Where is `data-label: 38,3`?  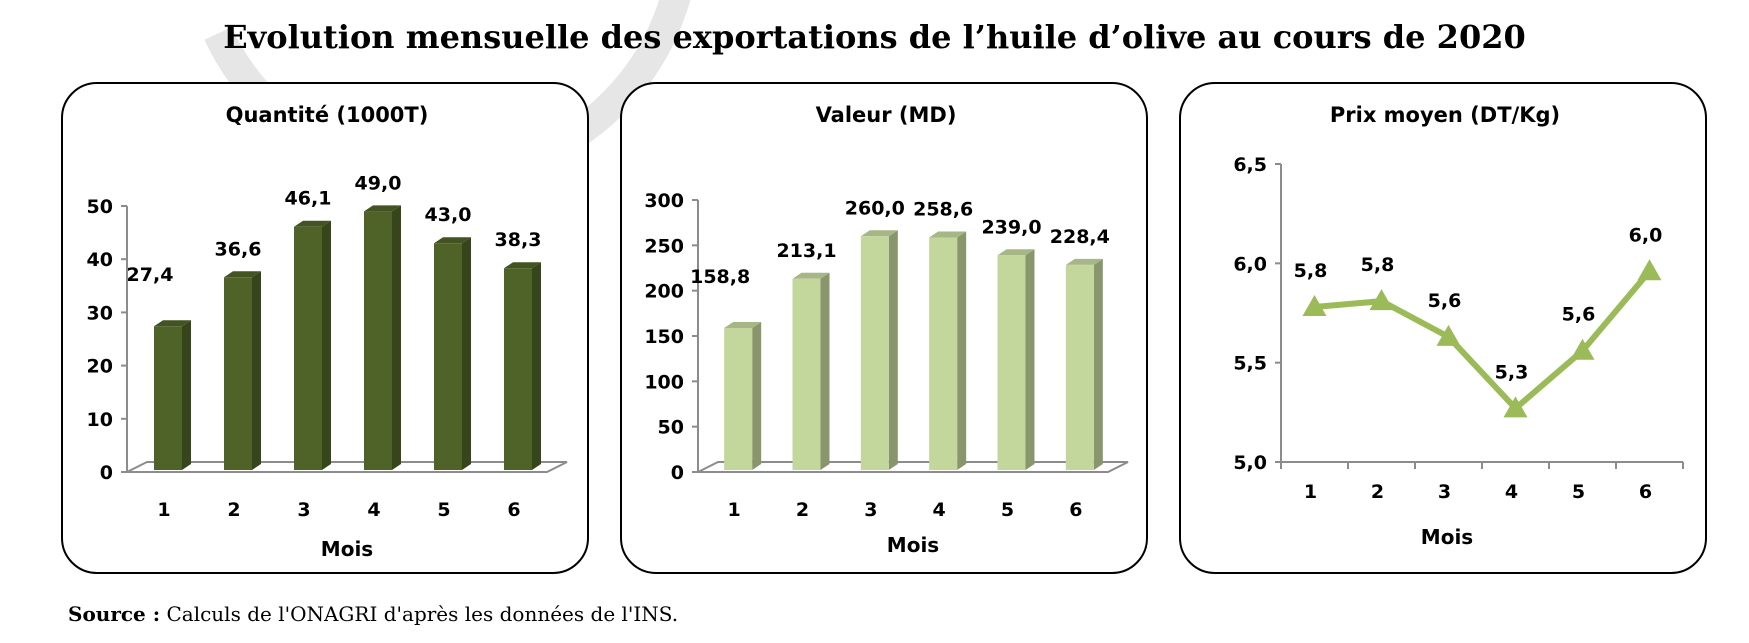
data-label: 38,3 is located at coordinates (518, 240).